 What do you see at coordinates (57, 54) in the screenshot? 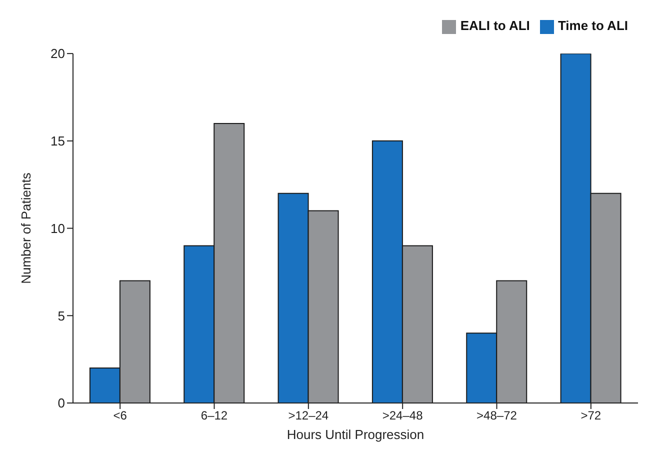
I see `y-tick-label: 20` at bounding box center [57, 54].